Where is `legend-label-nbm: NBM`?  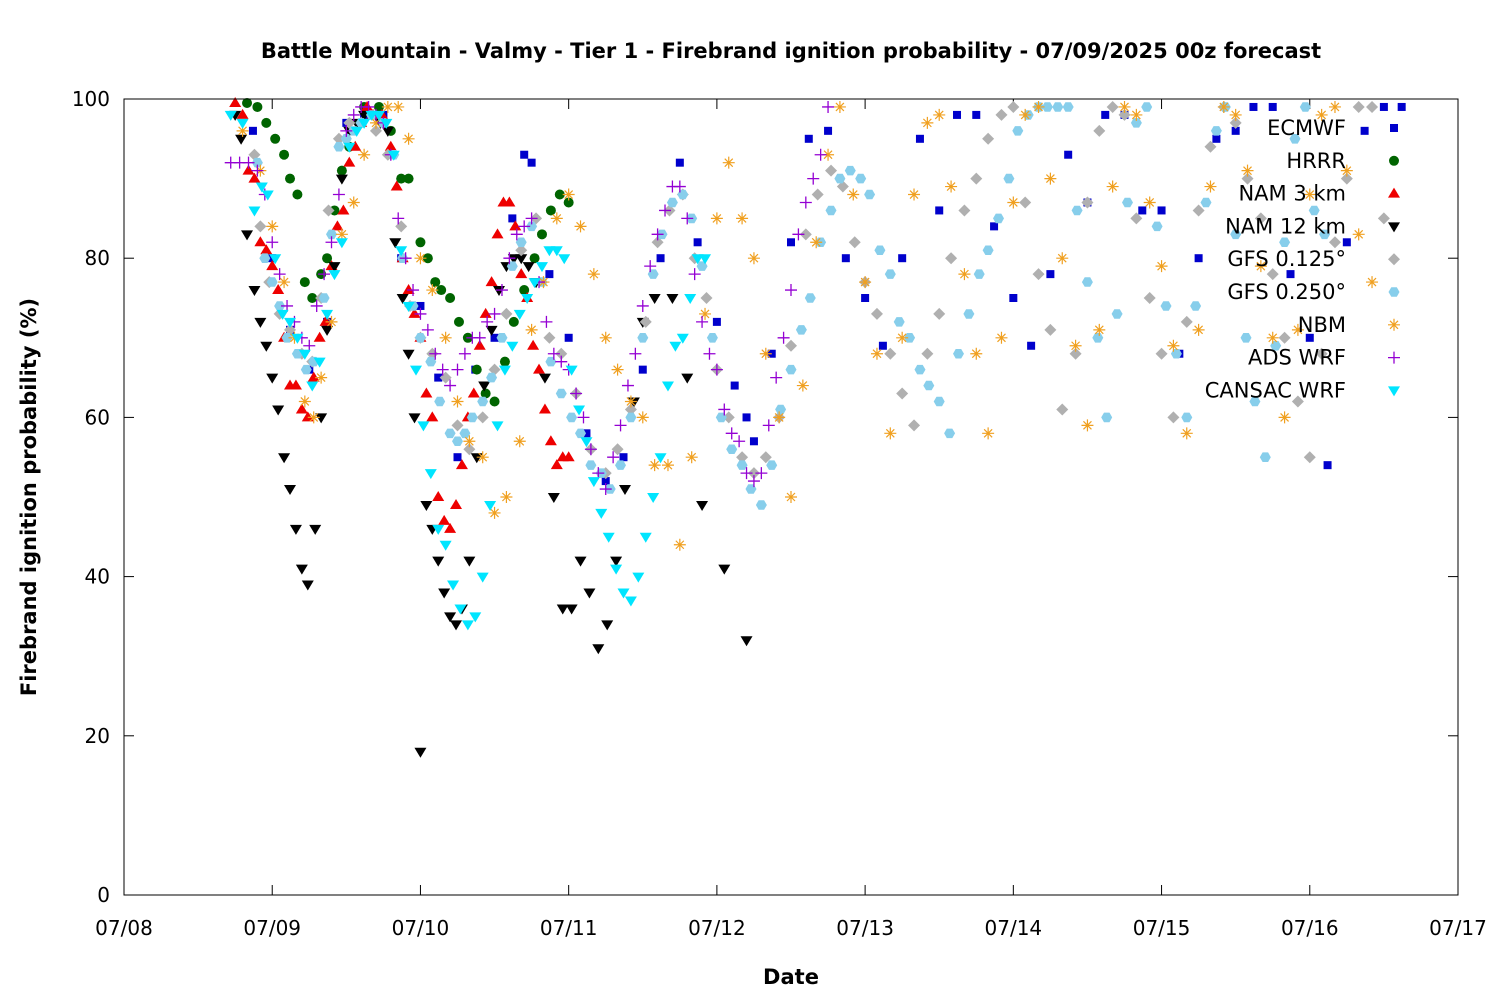
legend-label-nbm: NBM is located at coordinates (1322, 325).